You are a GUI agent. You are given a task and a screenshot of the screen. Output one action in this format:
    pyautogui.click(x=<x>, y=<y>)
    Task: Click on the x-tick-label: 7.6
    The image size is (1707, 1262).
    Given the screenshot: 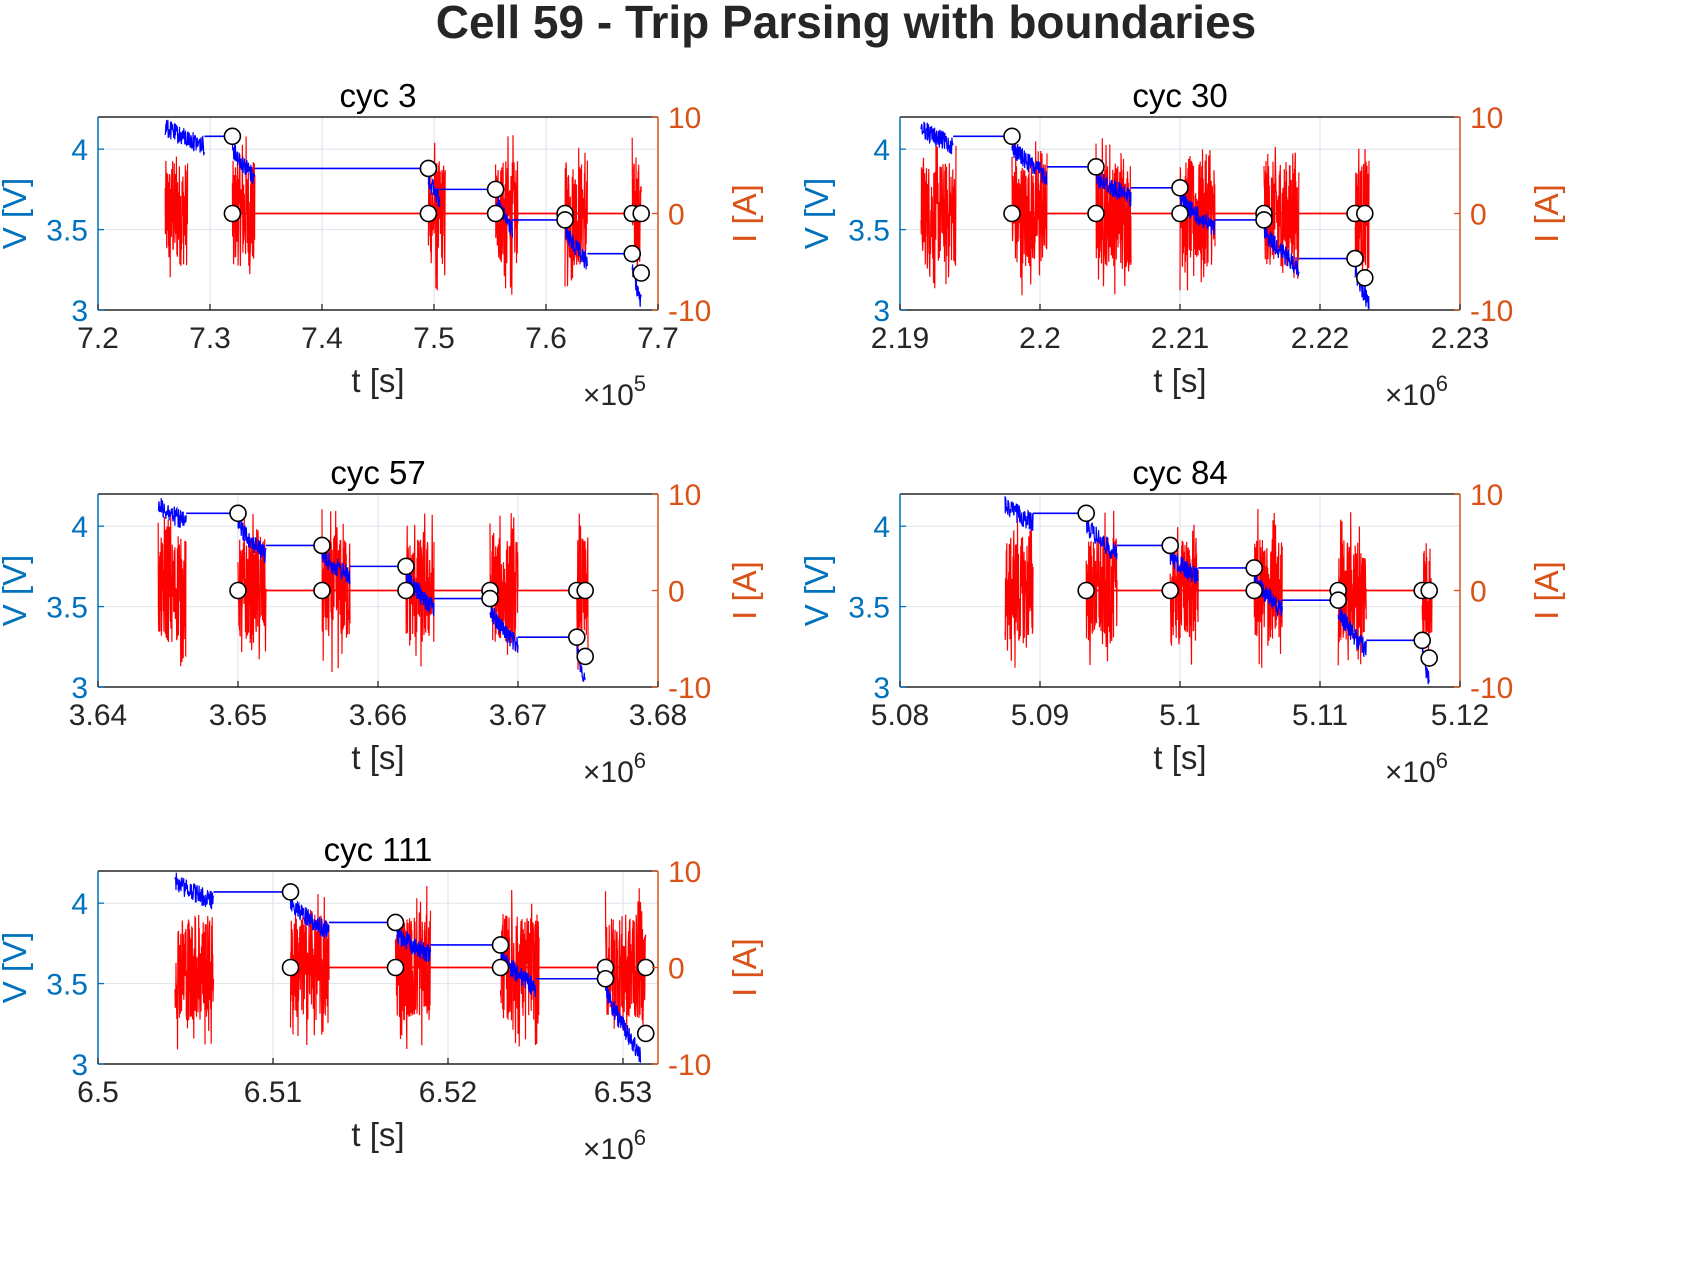 What is the action you would take?
    pyautogui.click(x=546, y=338)
    